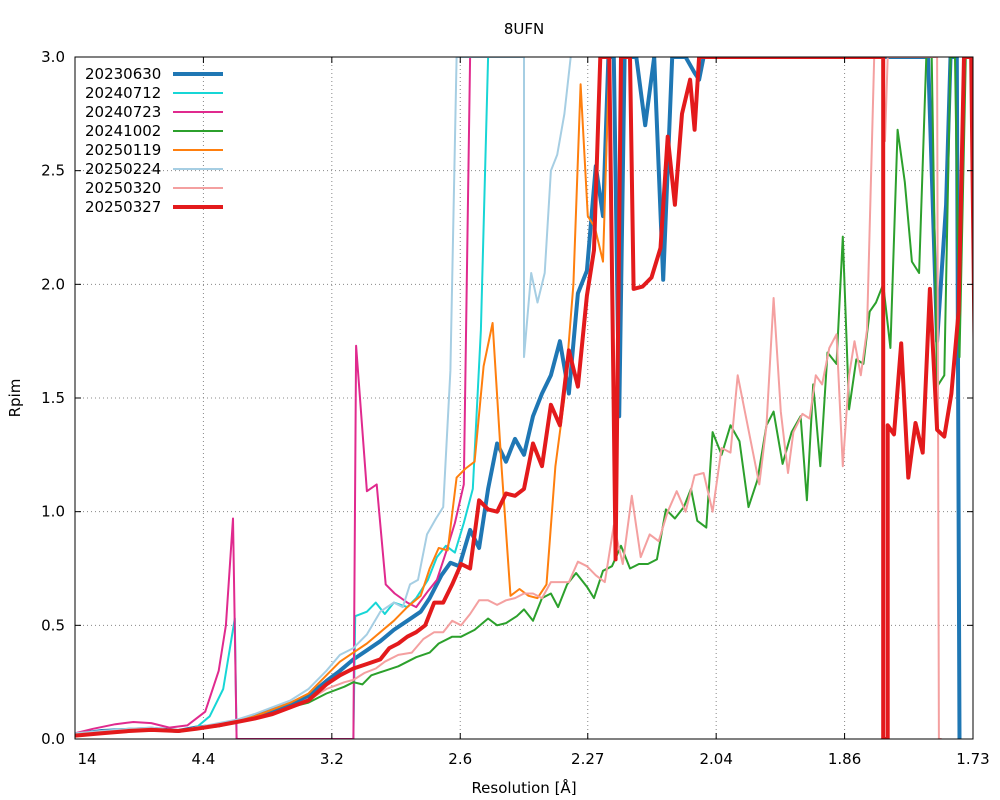 The height and width of the screenshot is (800, 1000). What do you see at coordinates (123, 188) in the screenshot?
I see `legend-label: 20250320` at bounding box center [123, 188].